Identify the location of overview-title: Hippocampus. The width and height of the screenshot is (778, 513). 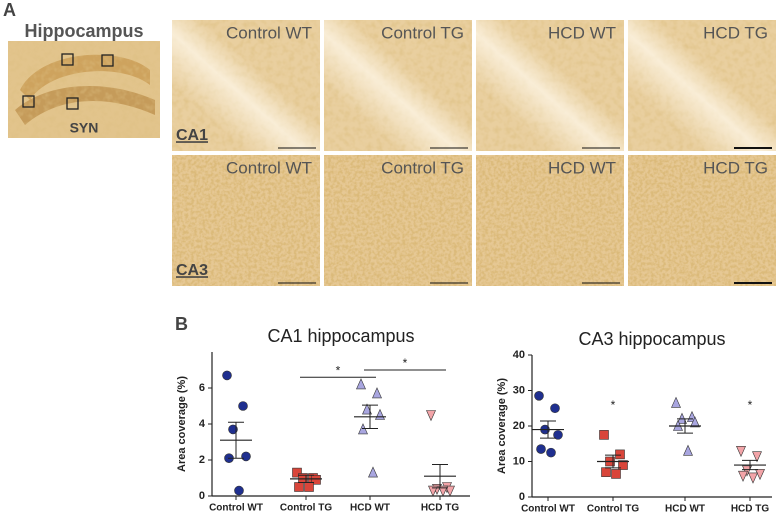
(83, 31).